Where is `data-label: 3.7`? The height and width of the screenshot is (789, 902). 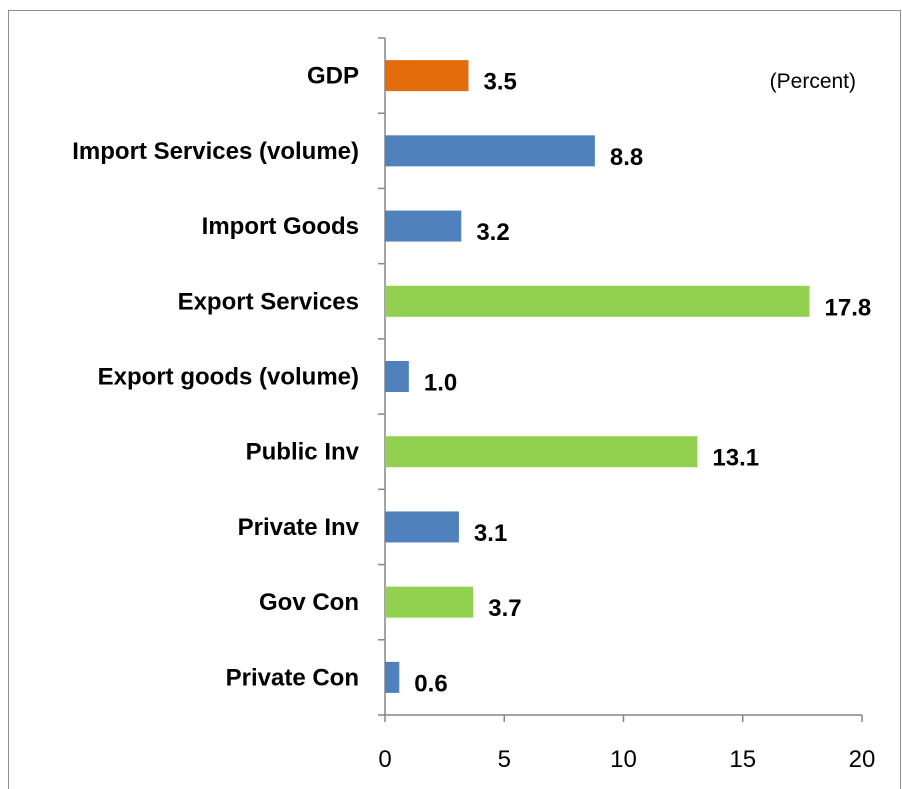
data-label: 3.7 is located at coordinates (504, 608).